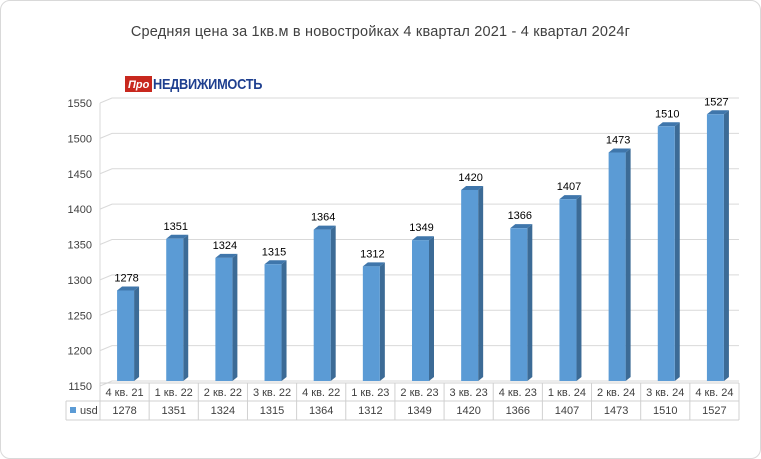 The image size is (761, 459). Describe the element at coordinates (80, 139) in the screenshot. I see `y-tick-label: 1500` at that location.